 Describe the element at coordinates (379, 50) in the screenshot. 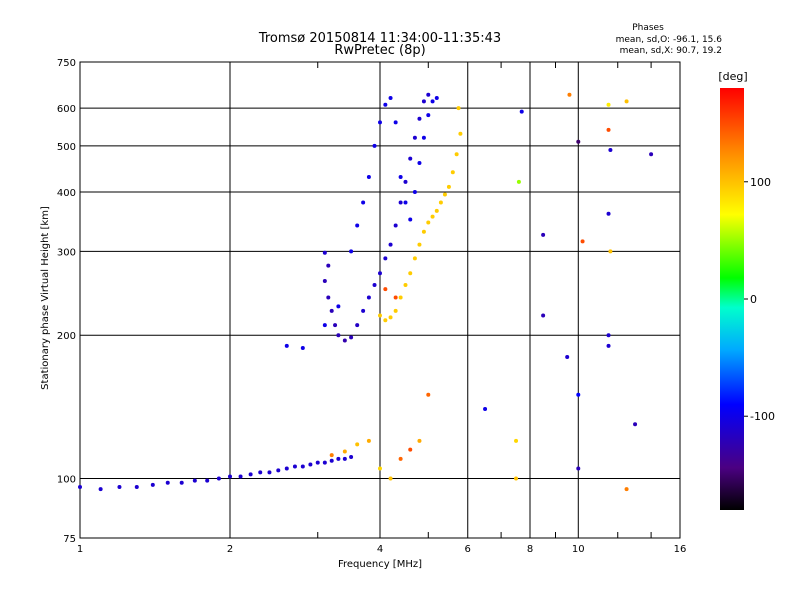

I see `chart-subtitle: RwPretec (8p)` at that location.